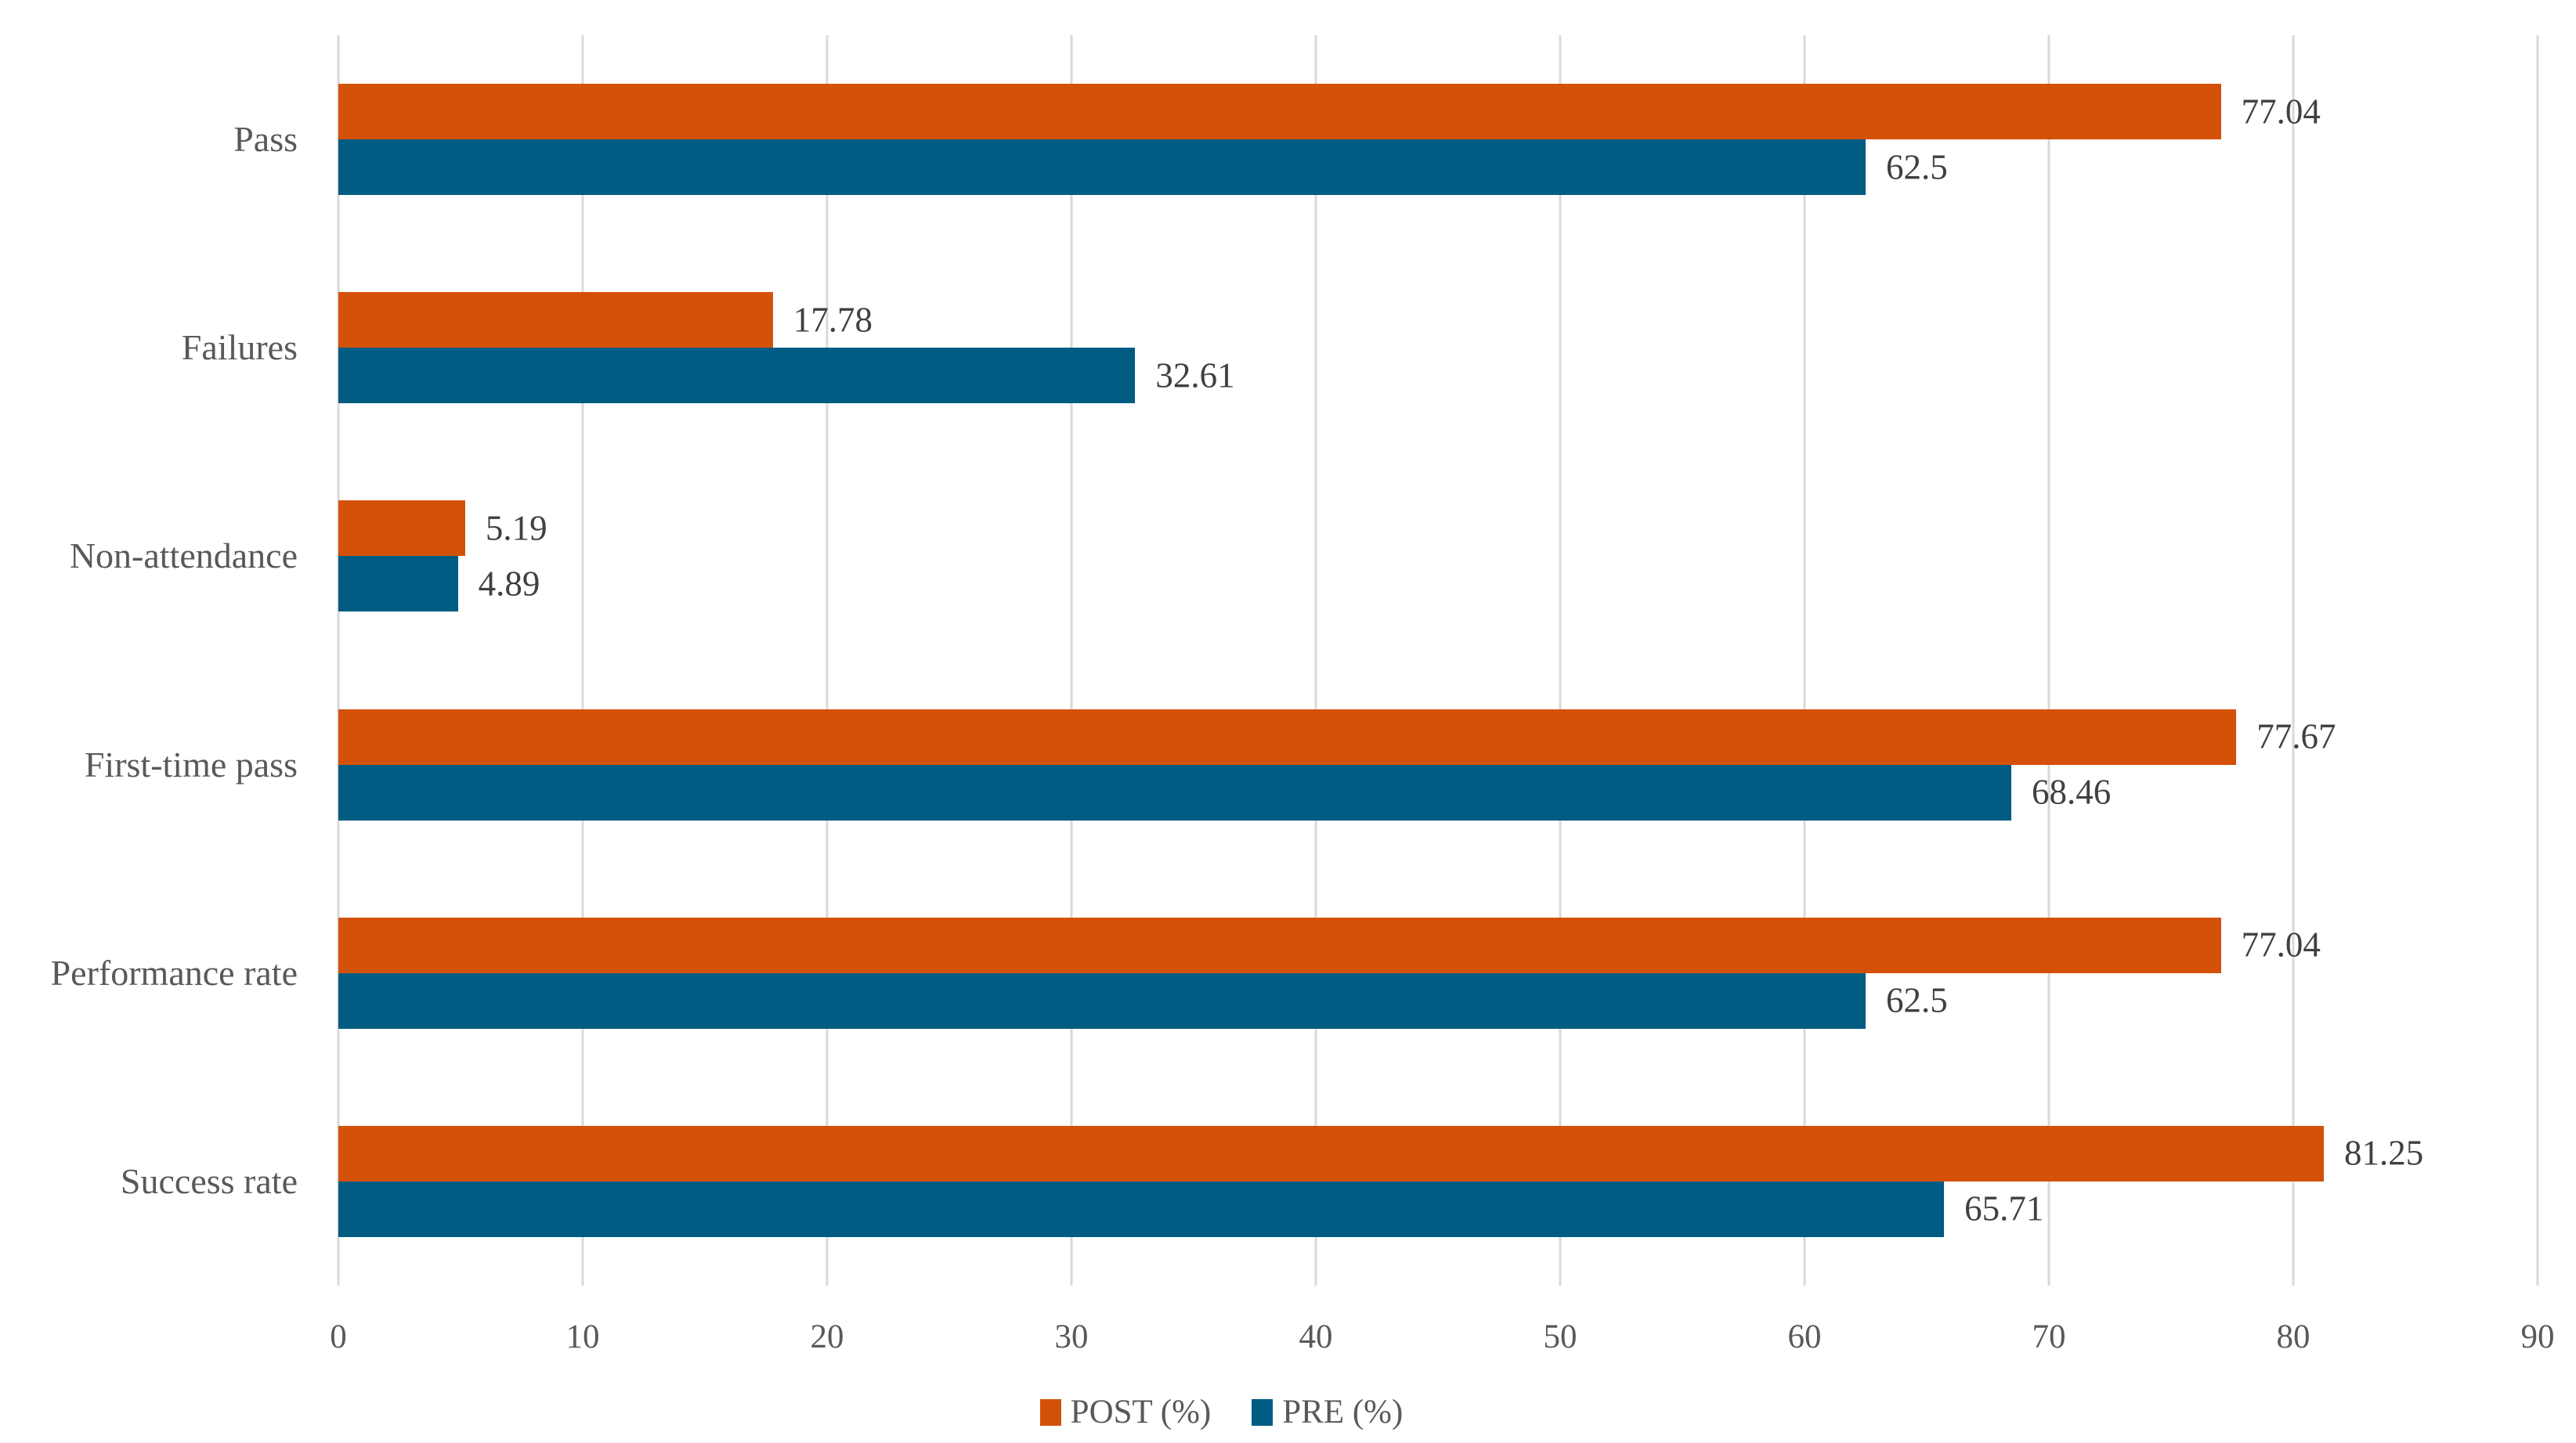 The width and height of the screenshot is (2576, 1443). Describe the element at coordinates (582, 1337) in the screenshot. I see `x-tick-label: 10` at that location.